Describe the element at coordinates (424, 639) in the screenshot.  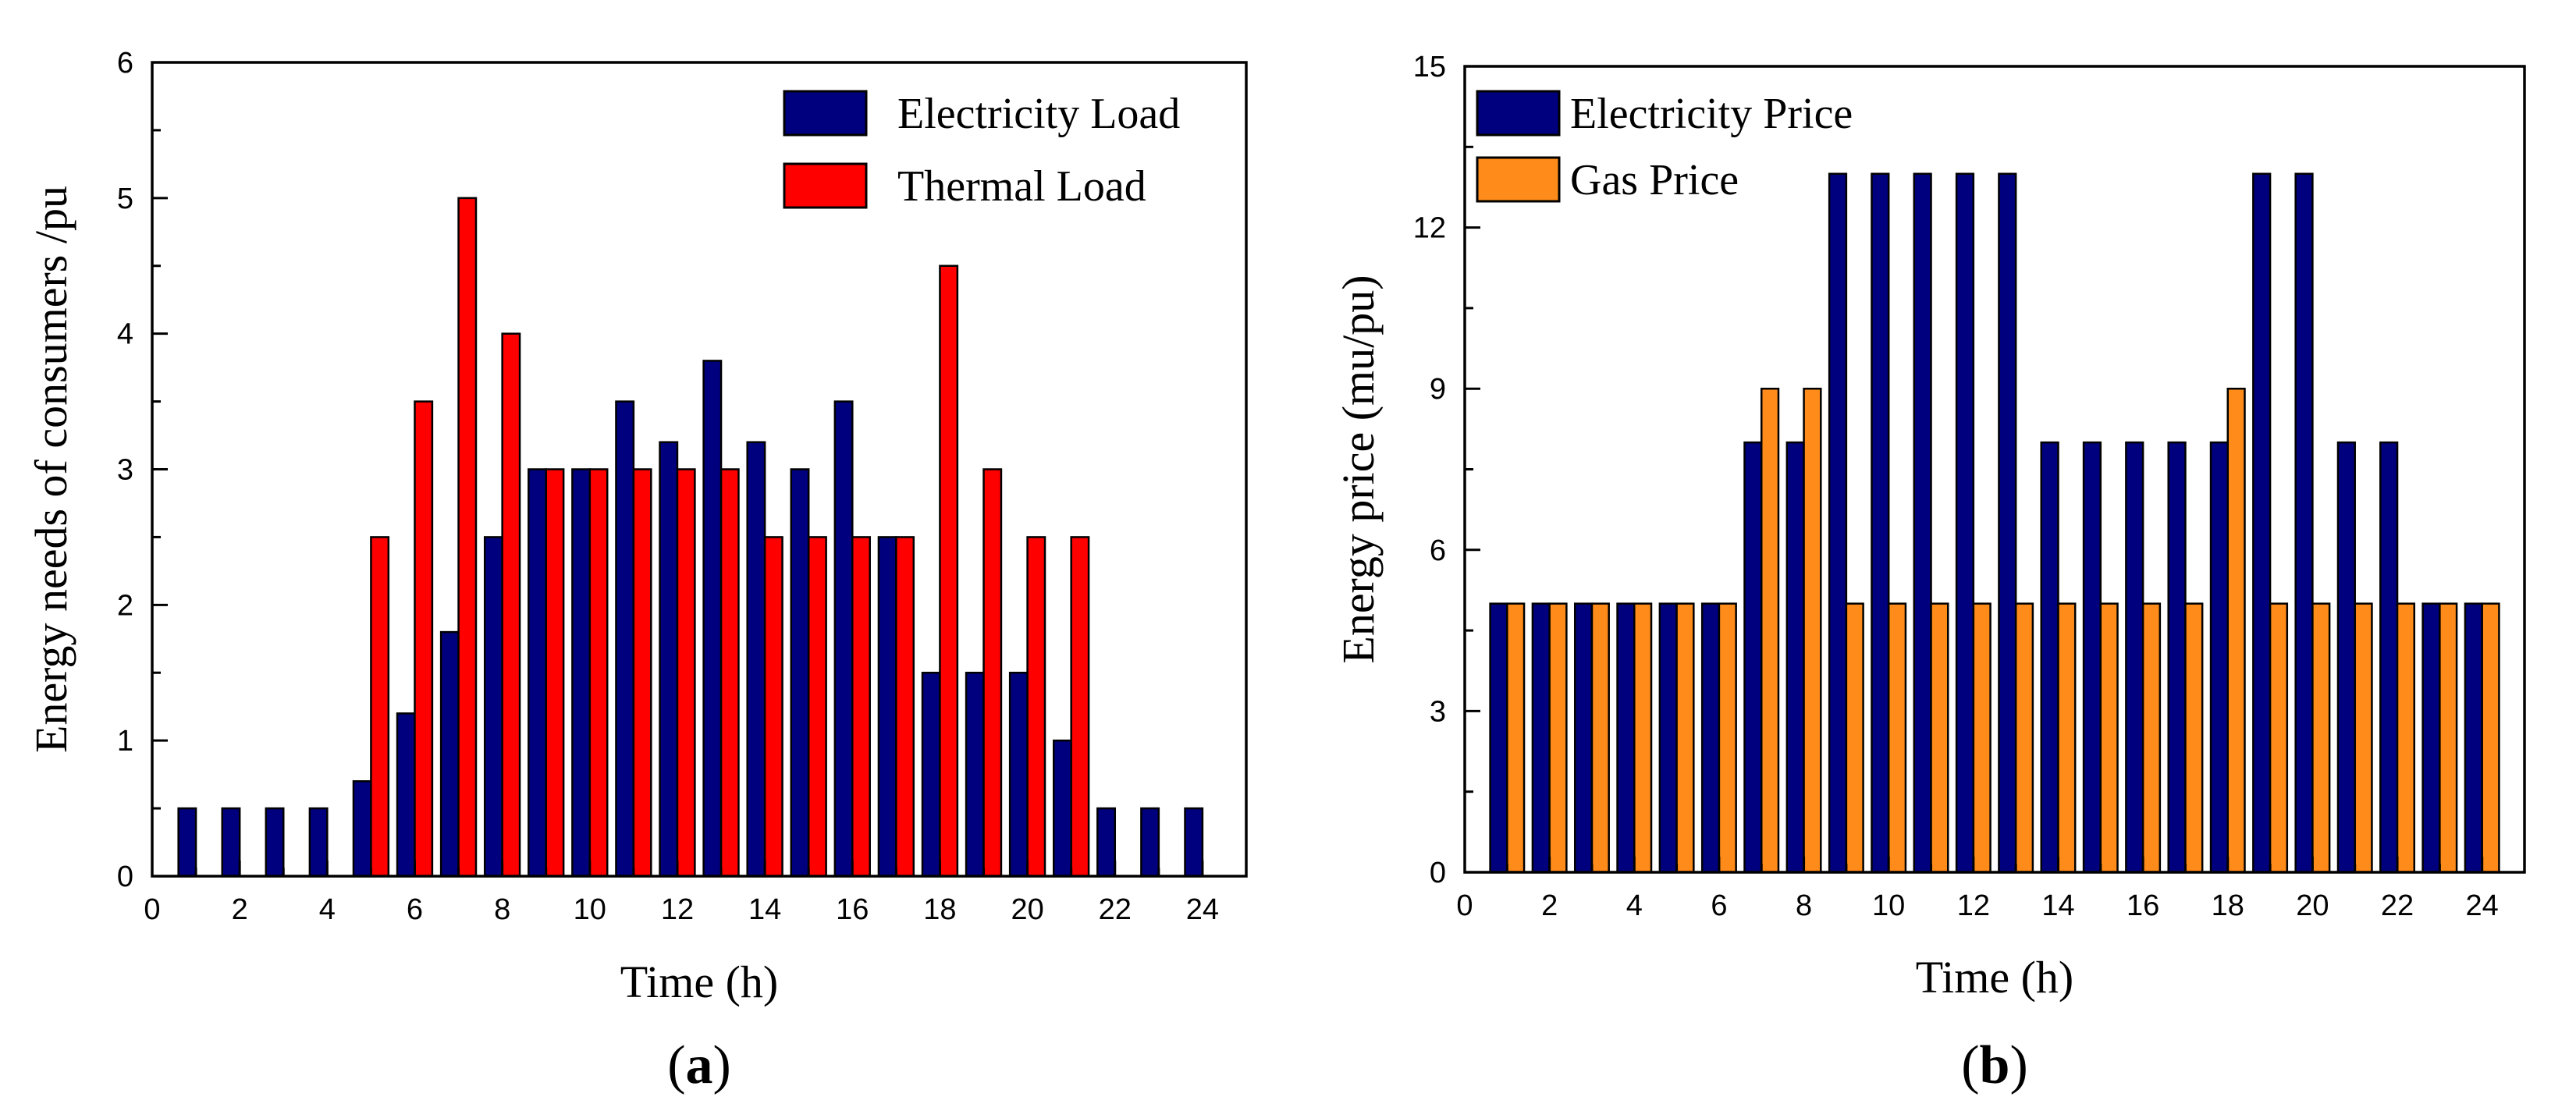
I see `bar-thermal-load-h6` at that location.